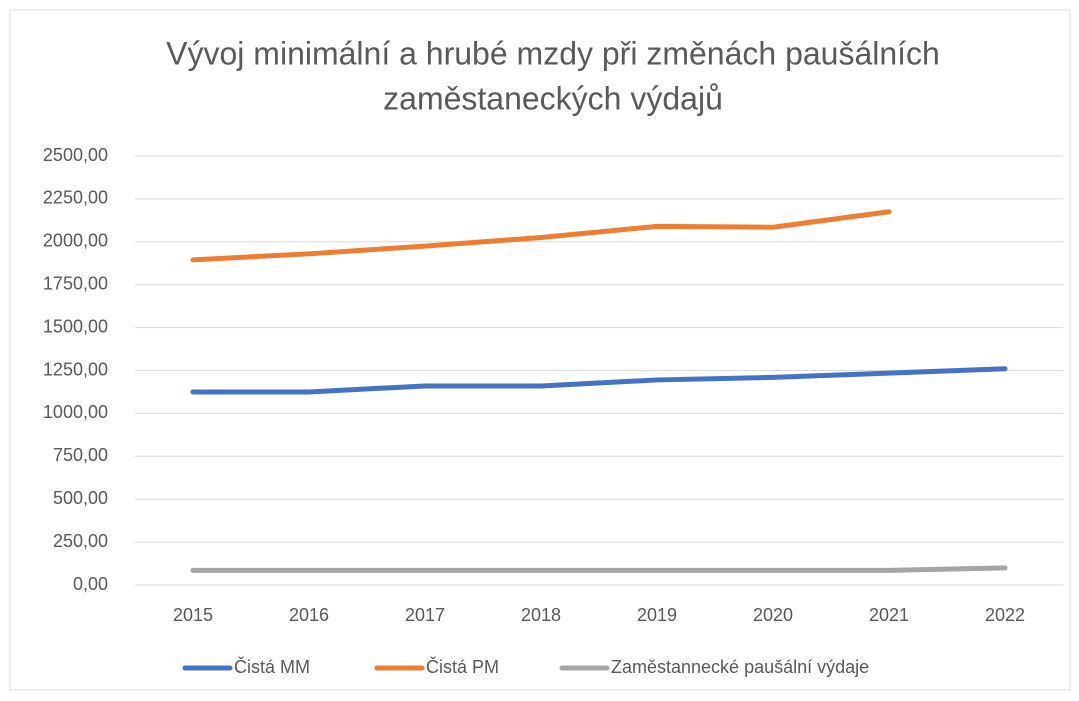 The image size is (1079, 701). What do you see at coordinates (75, 198) in the screenshot?
I see `y-tick-label: 2250,00` at bounding box center [75, 198].